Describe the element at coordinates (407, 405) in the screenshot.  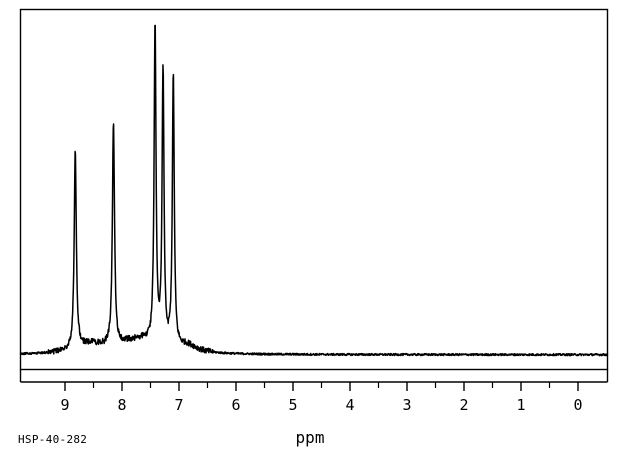
I see `x-axis-tick-label: 3` at that location.